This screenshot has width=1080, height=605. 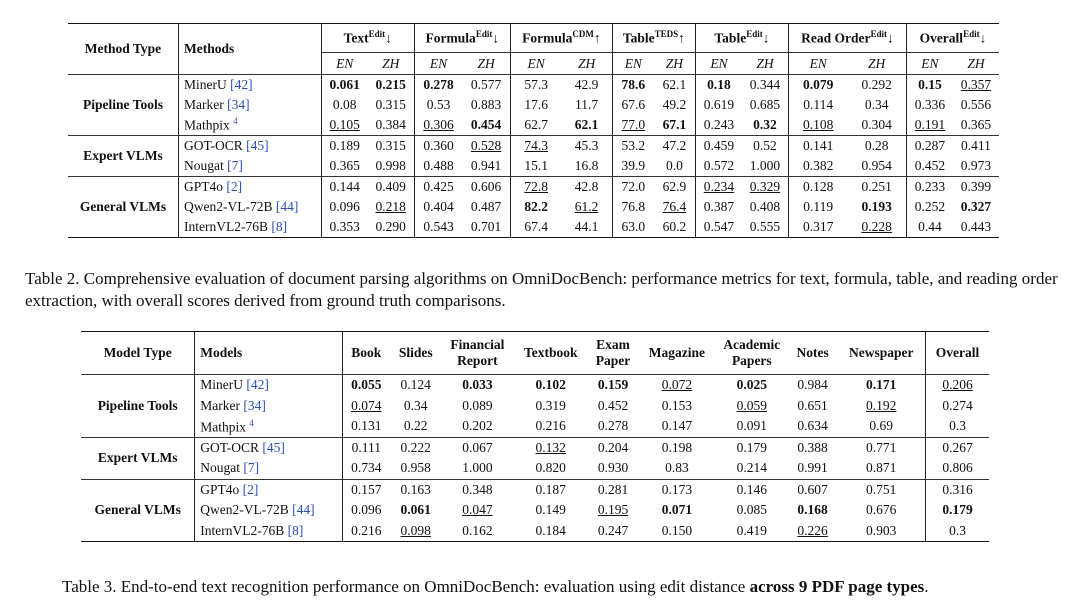 I want to click on value-cell: 0.055, so click(x=366, y=385).